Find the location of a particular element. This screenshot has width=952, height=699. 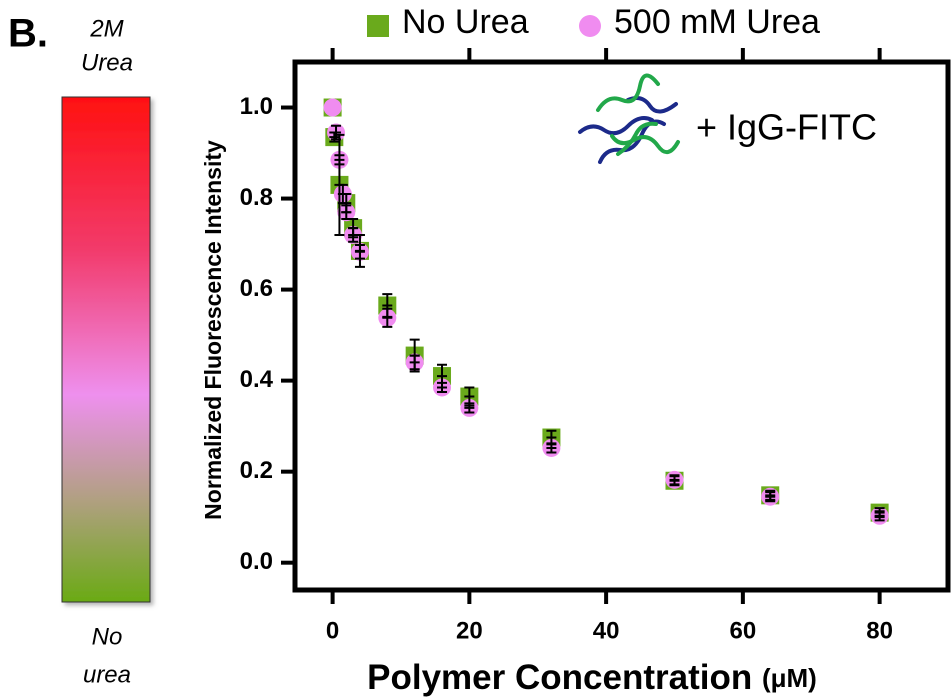

legend-label: 500 mM Urea is located at coordinates (717, 22).